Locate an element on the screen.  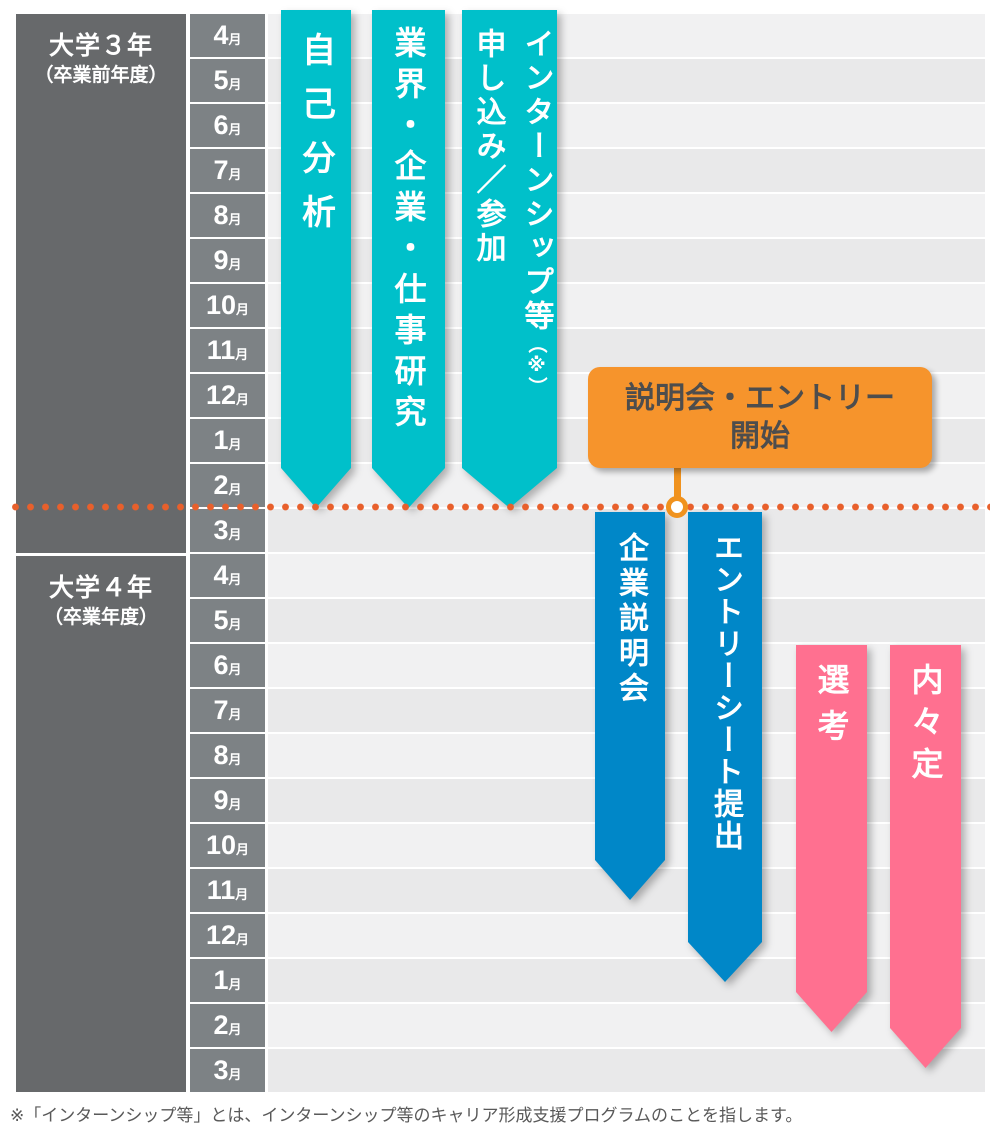
year-sublabel: （卒業年度） is located at coordinates (100, 617).